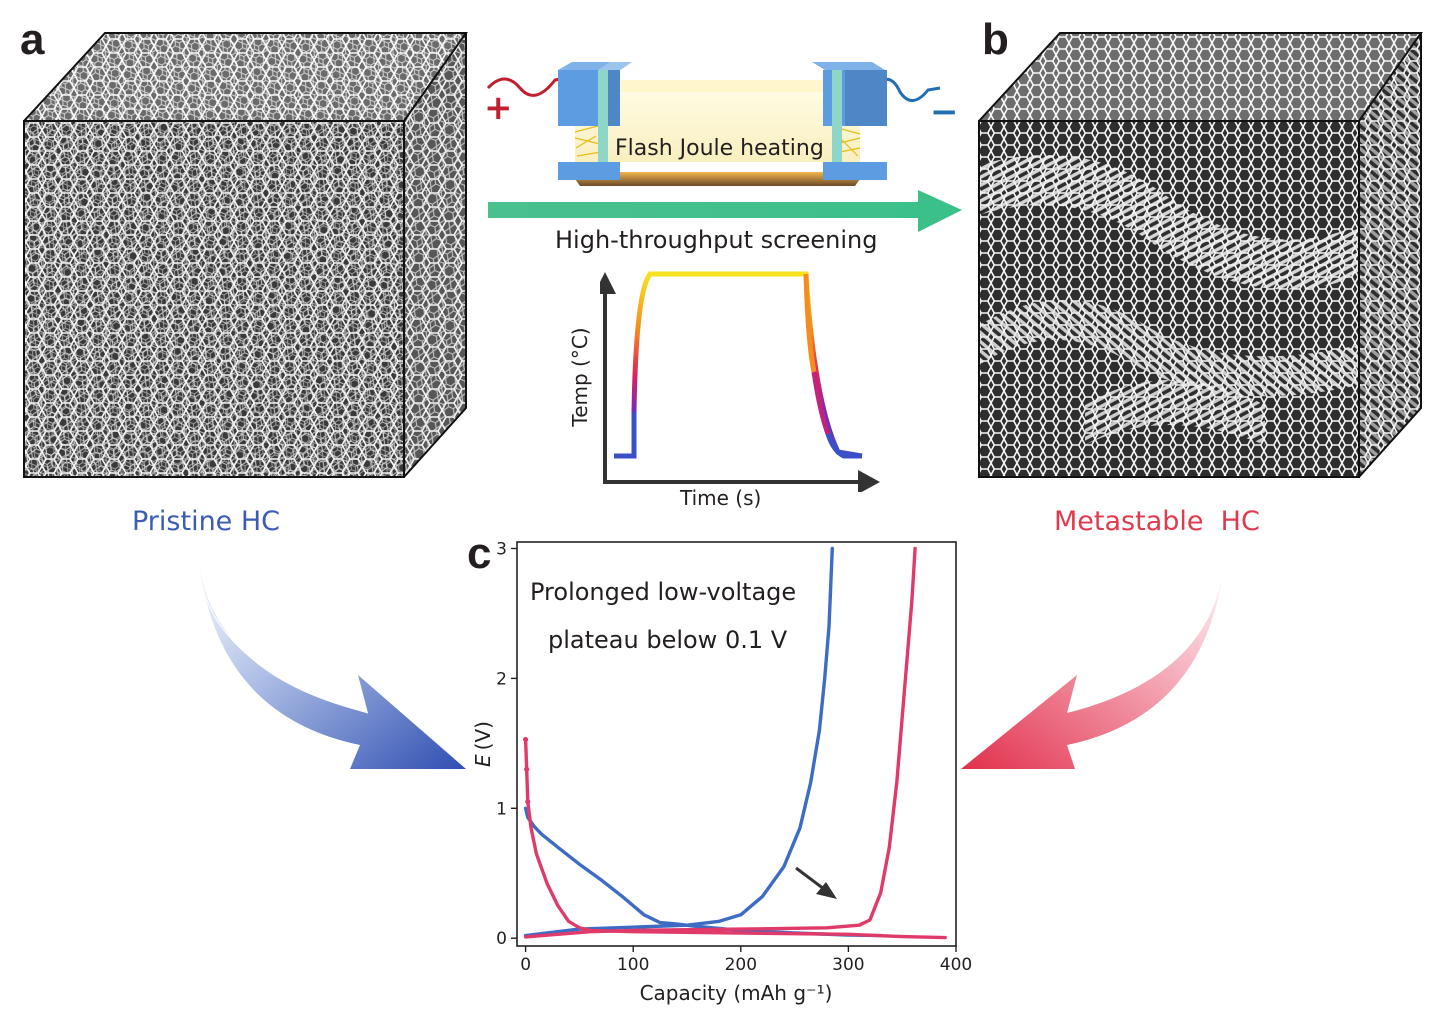 Image resolution: width=1441 pixels, height=1011 pixels. Describe the element at coordinates (498, 108) in the screenshot. I see `plus-terminal: +` at that location.